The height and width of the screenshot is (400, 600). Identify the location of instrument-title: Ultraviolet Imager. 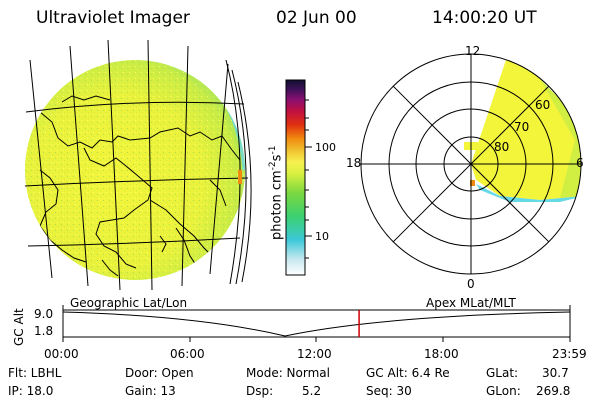
(113, 18).